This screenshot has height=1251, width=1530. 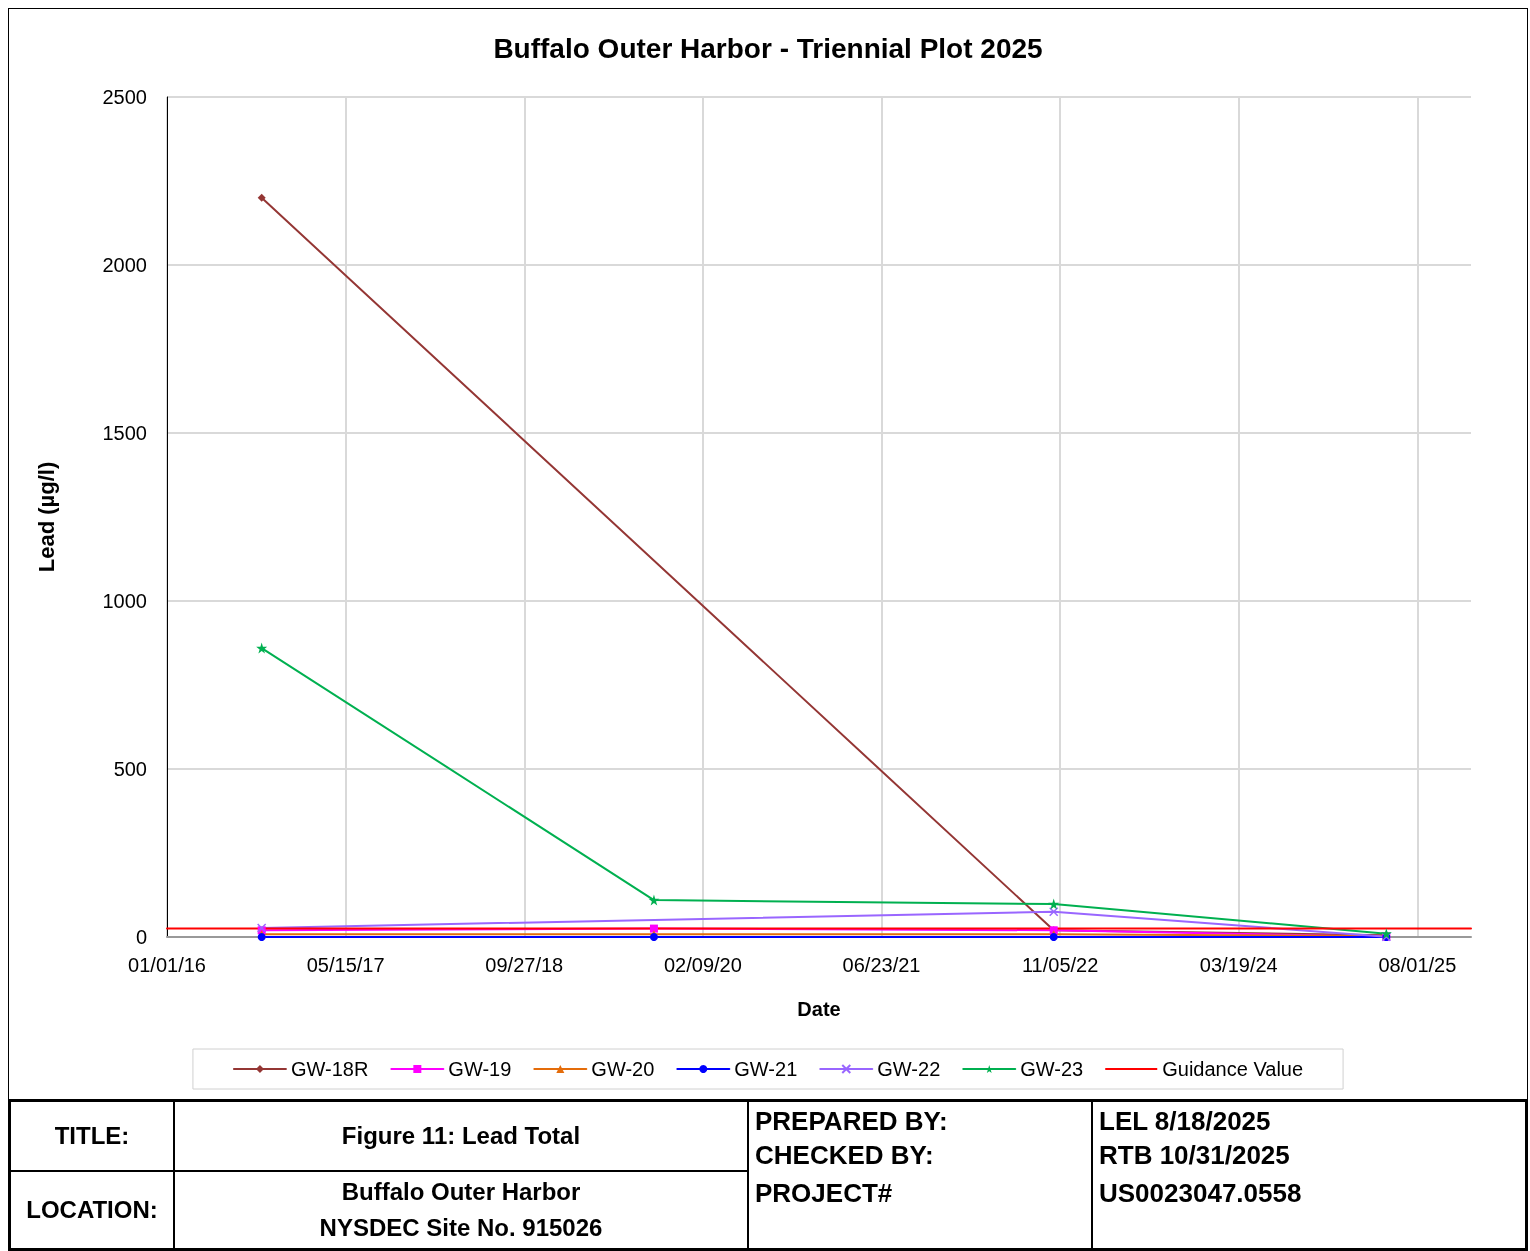 What do you see at coordinates (623, 1069) in the screenshot?
I see `legend-label: GW-20` at bounding box center [623, 1069].